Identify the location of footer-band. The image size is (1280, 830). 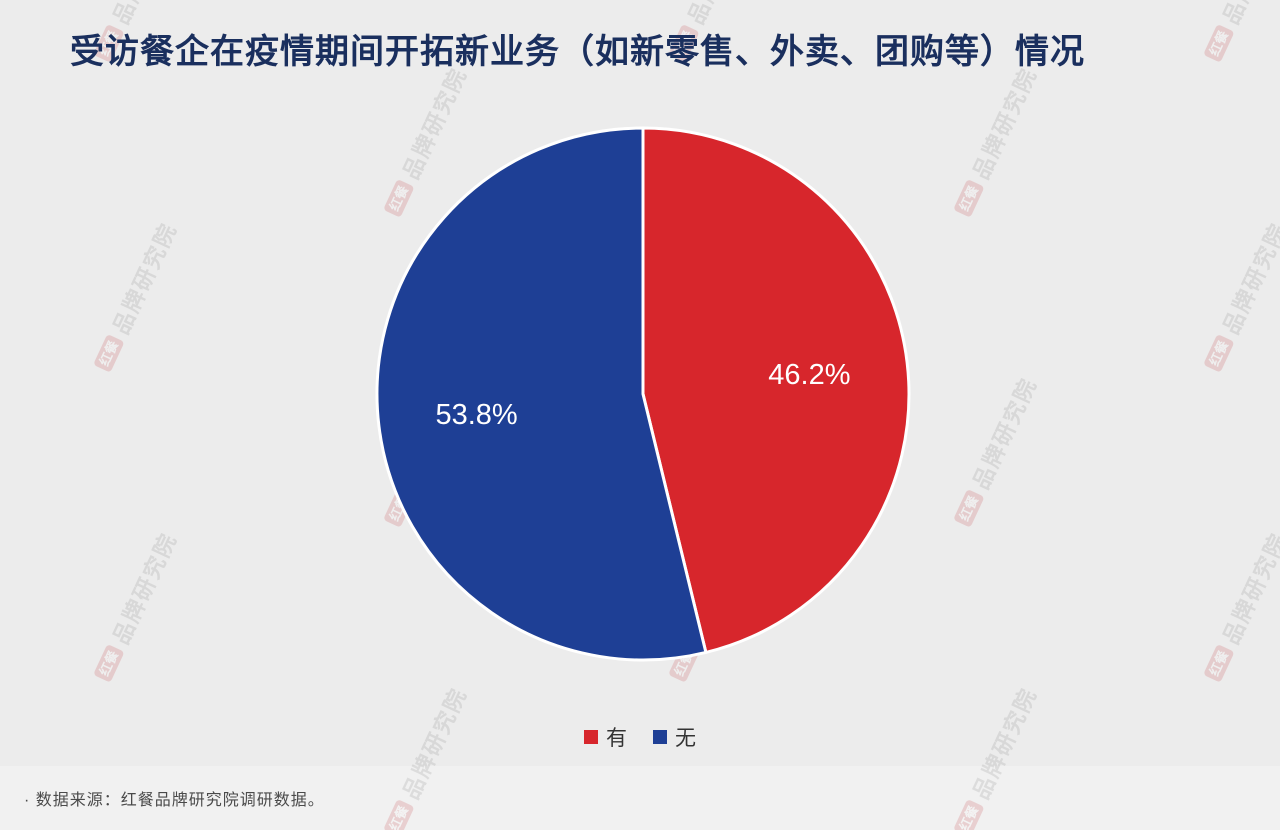
(640, 798).